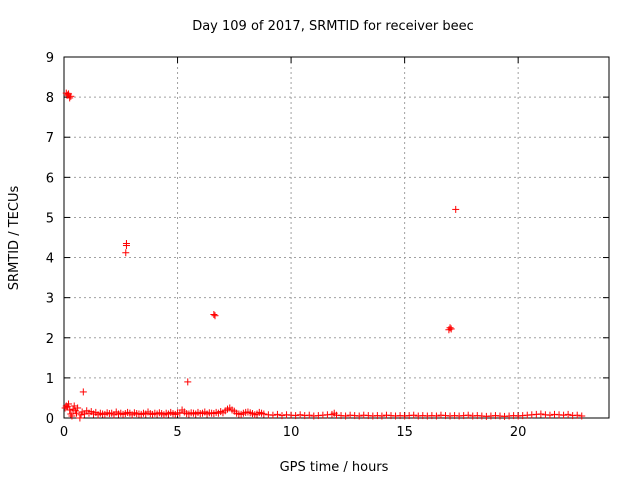 Image resolution: width=640 pixels, height=480 pixels. What do you see at coordinates (50, 299) in the screenshot?
I see `y-tick-label: 3` at bounding box center [50, 299].